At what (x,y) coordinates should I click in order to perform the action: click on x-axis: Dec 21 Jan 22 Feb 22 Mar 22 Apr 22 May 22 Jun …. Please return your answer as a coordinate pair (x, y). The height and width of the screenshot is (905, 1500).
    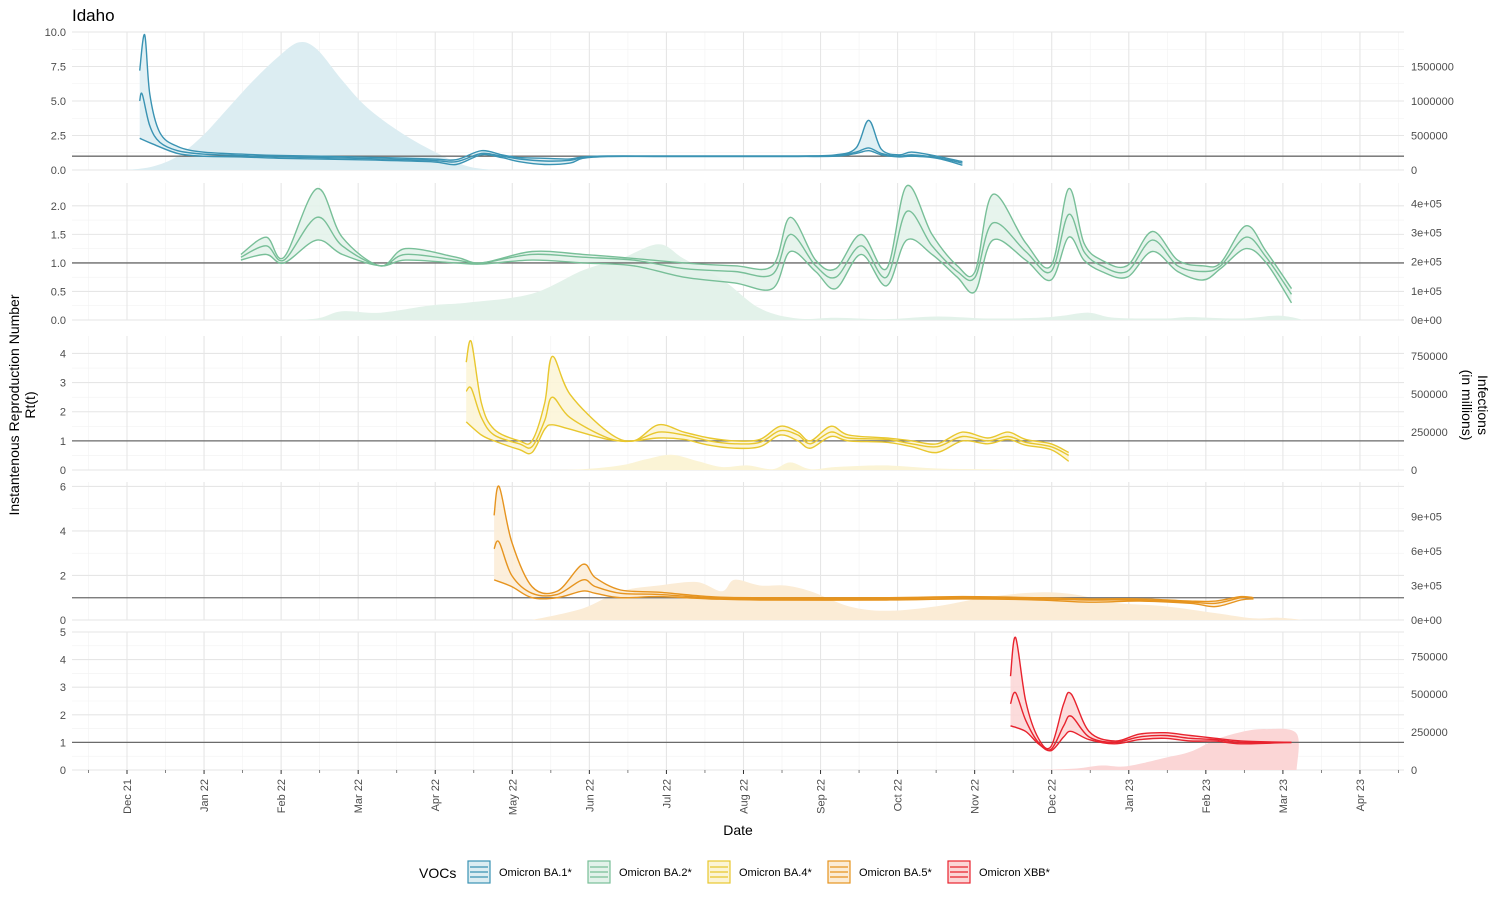
    Looking at the image, I should click on (743, 792).